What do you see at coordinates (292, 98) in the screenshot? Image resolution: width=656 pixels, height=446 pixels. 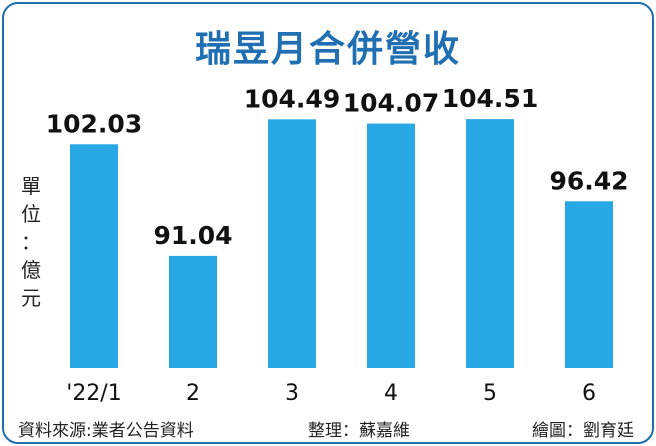 I see `value-label-2: 104.49` at bounding box center [292, 98].